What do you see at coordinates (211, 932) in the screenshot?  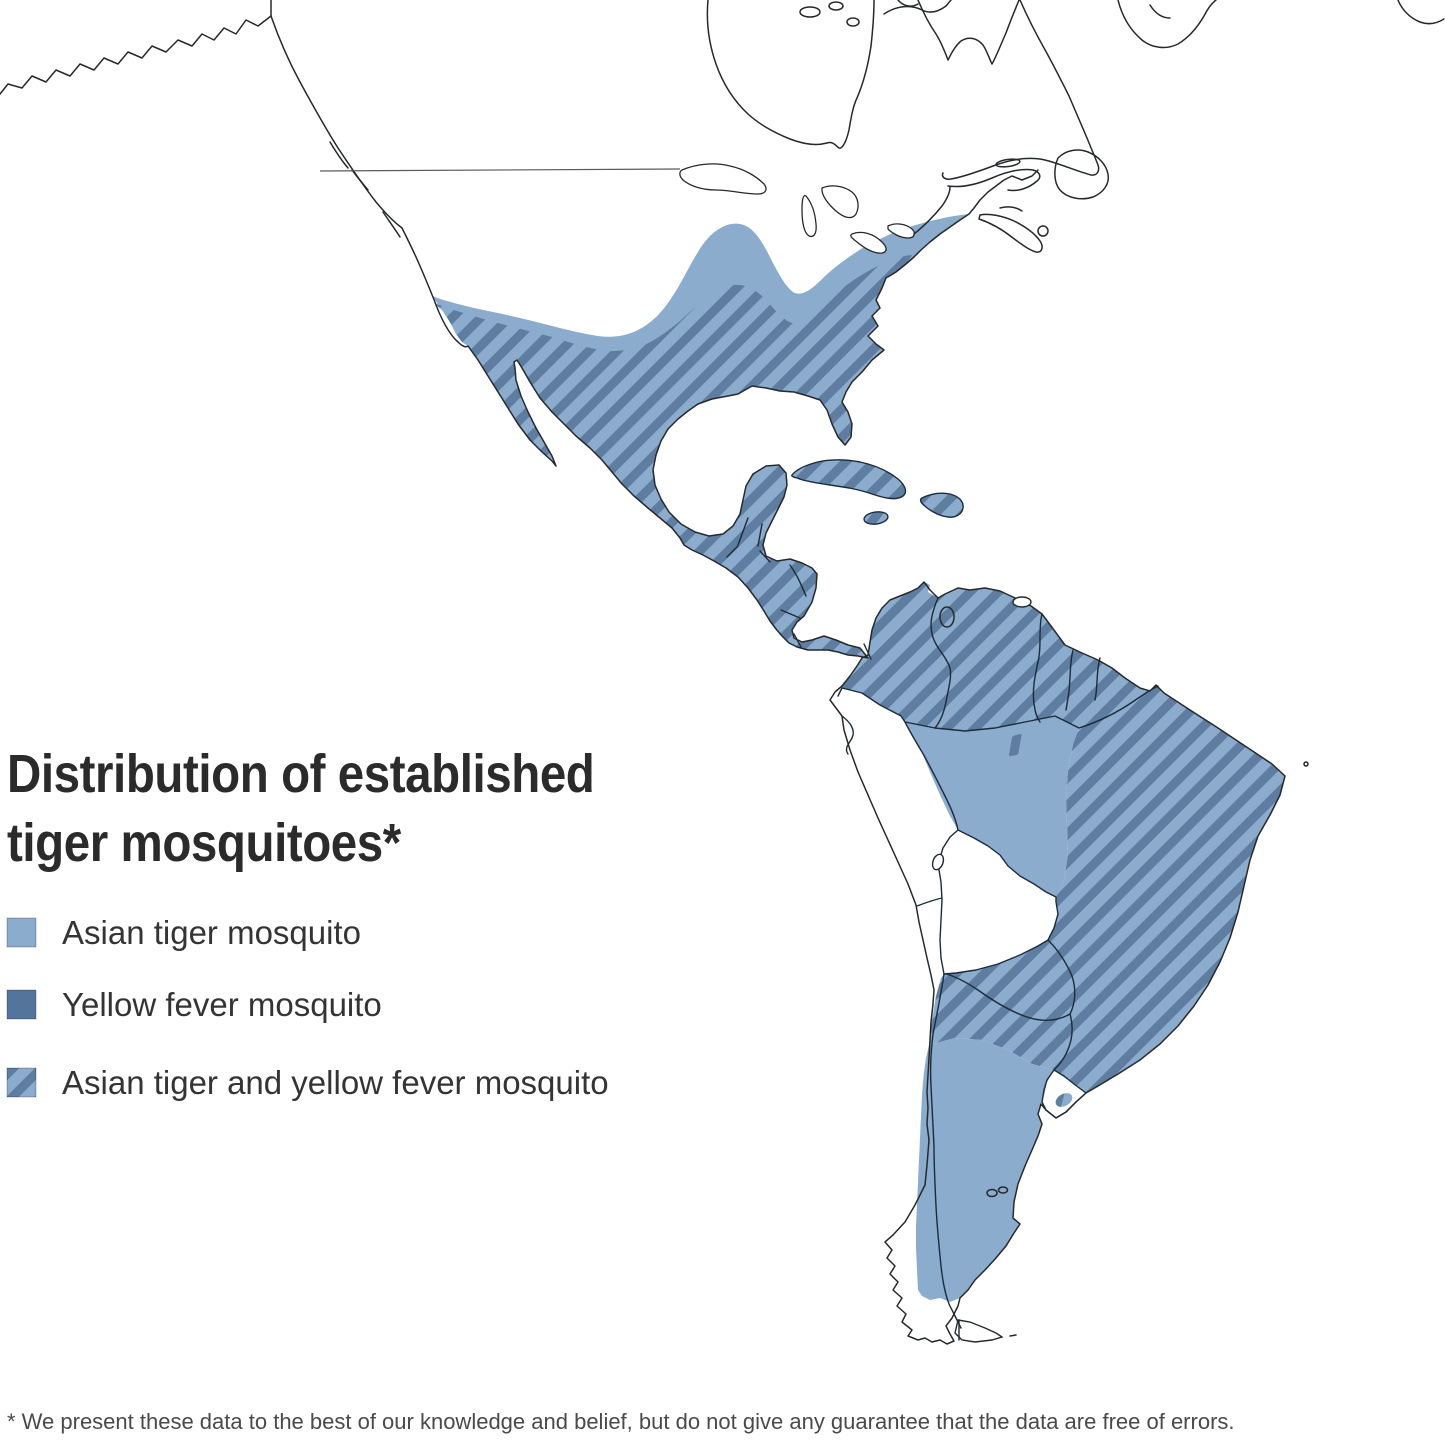 I see `legend-label-asian-tiger: Asian tiger mosquito` at bounding box center [211, 932].